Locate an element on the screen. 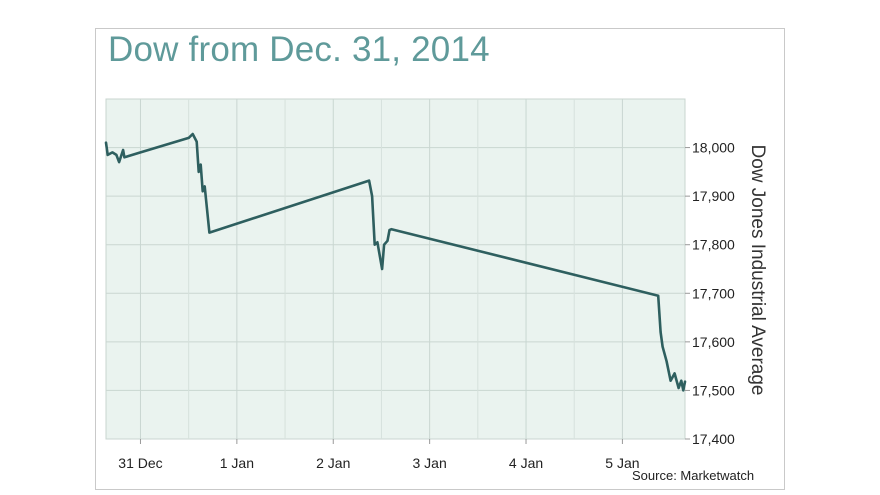  x-tick-label: 5 Jan is located at coordinates (622, 463).